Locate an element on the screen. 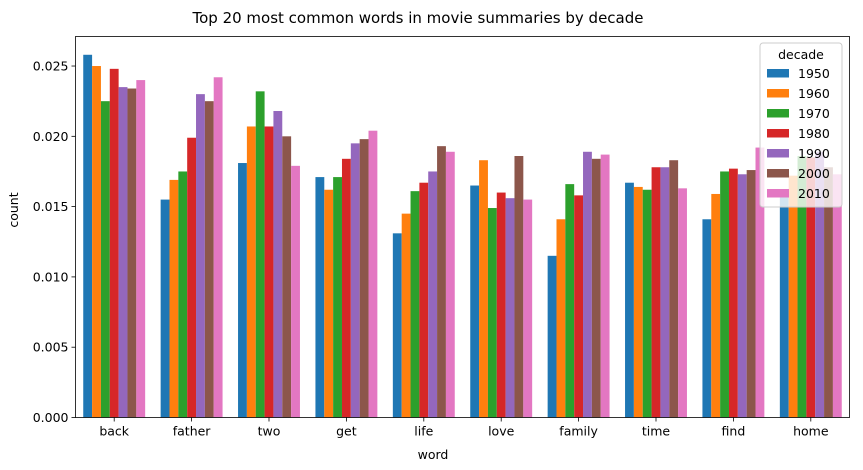  x-tick-label-get: get is located at coordinates (346, 431).